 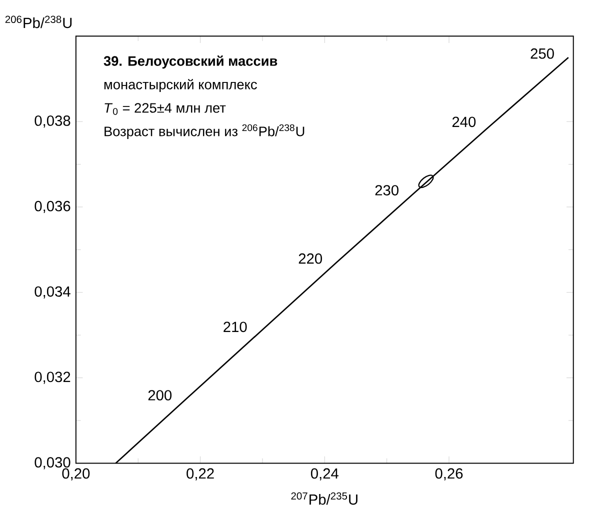 What do you see at coordinates (76, 474) in the screenshot?
I see `x-tick-label: 0,20` at bounding box center [76, 474].